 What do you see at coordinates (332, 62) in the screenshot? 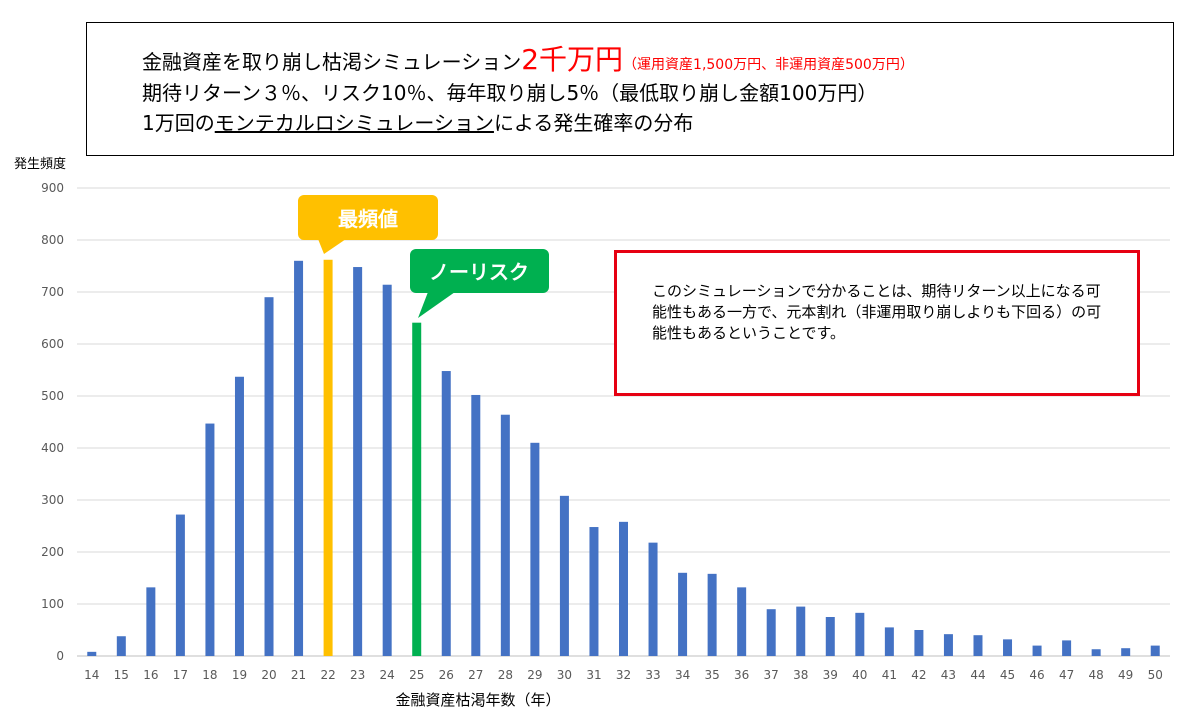
I see `title-main: 金融資産を取り崩し枯渇シミュレーション` at bounding box center [332, 62].